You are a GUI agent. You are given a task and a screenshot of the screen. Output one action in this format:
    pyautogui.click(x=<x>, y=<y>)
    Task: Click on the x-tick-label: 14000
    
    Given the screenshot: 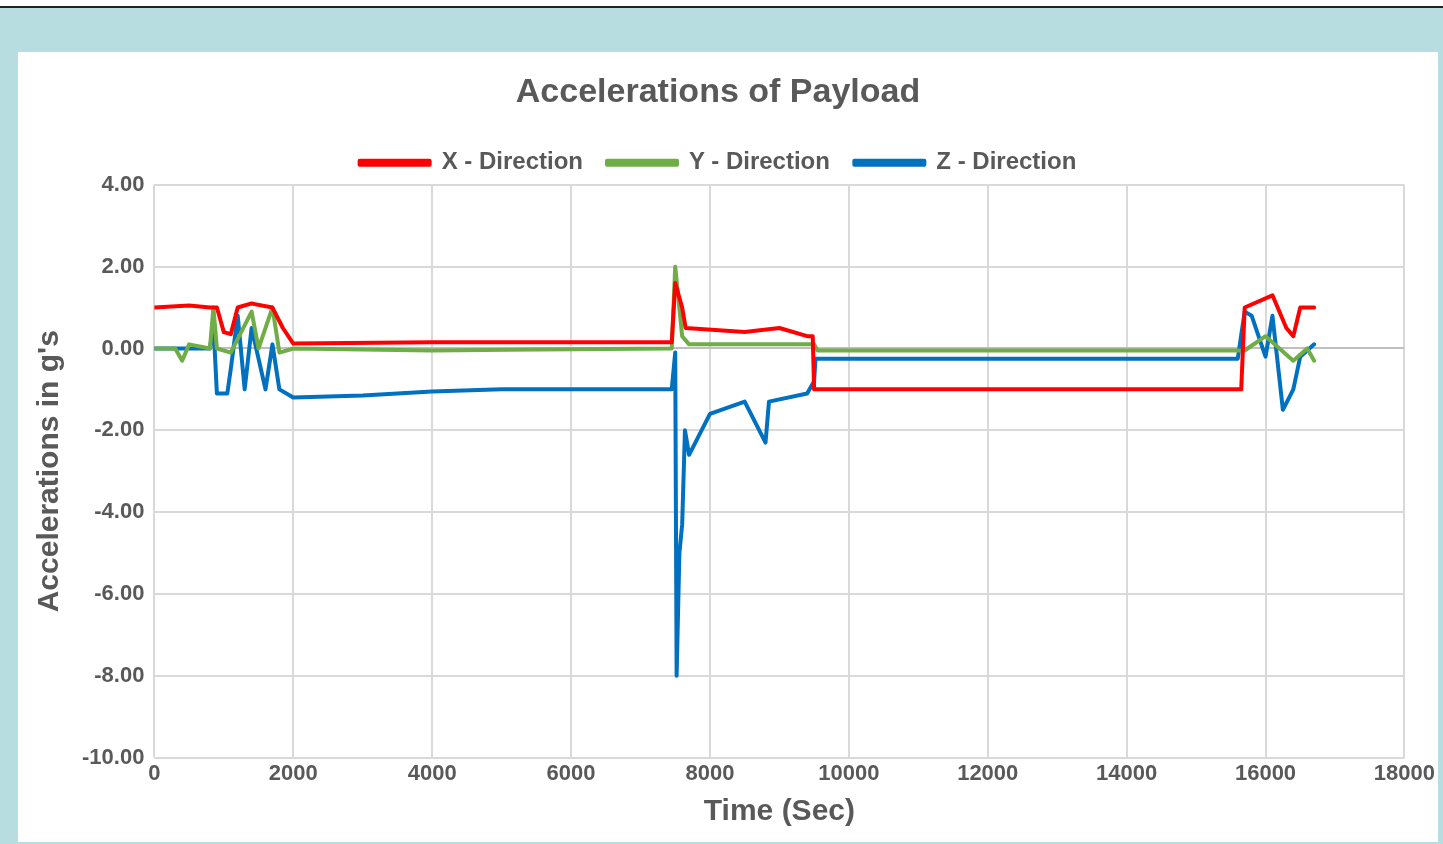 What is the action you would take?
    pyautogui.click(x=1127, y=772)
    